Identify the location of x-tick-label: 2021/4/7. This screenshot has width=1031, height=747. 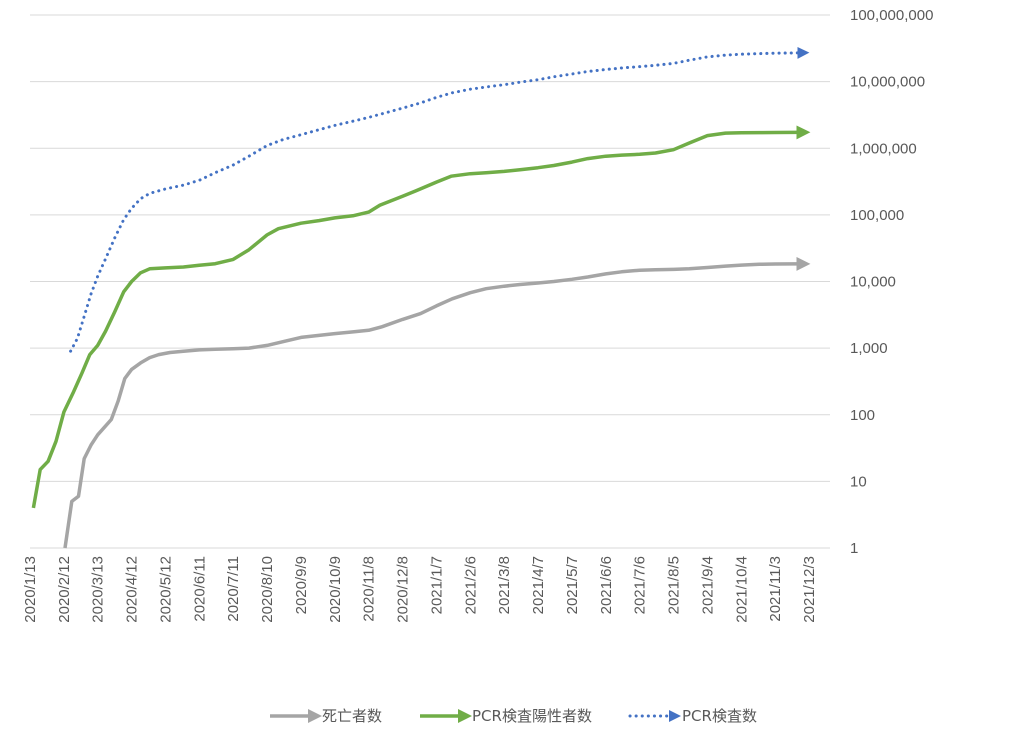
(538, 585).